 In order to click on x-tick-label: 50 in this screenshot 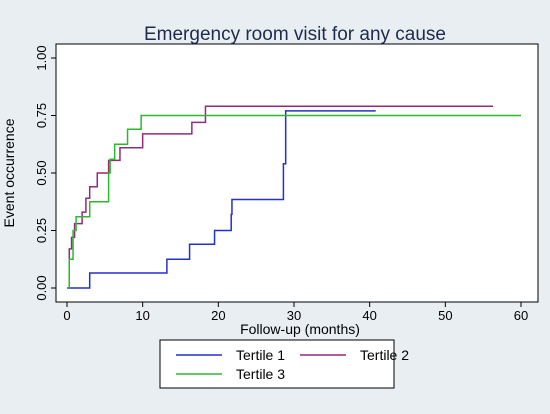, I will do `click(445, 315)`.